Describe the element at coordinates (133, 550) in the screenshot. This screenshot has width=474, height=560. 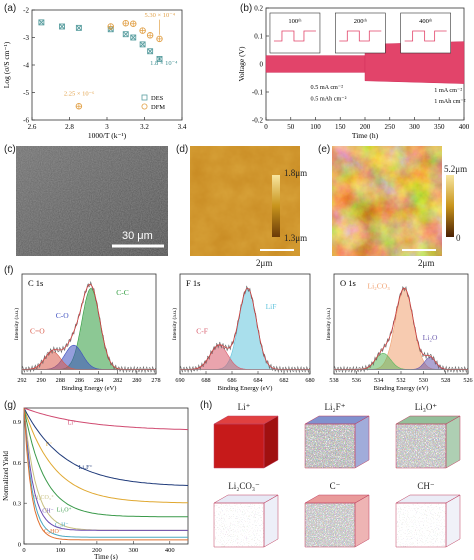
I see `x-tick-label: 300` at that location.